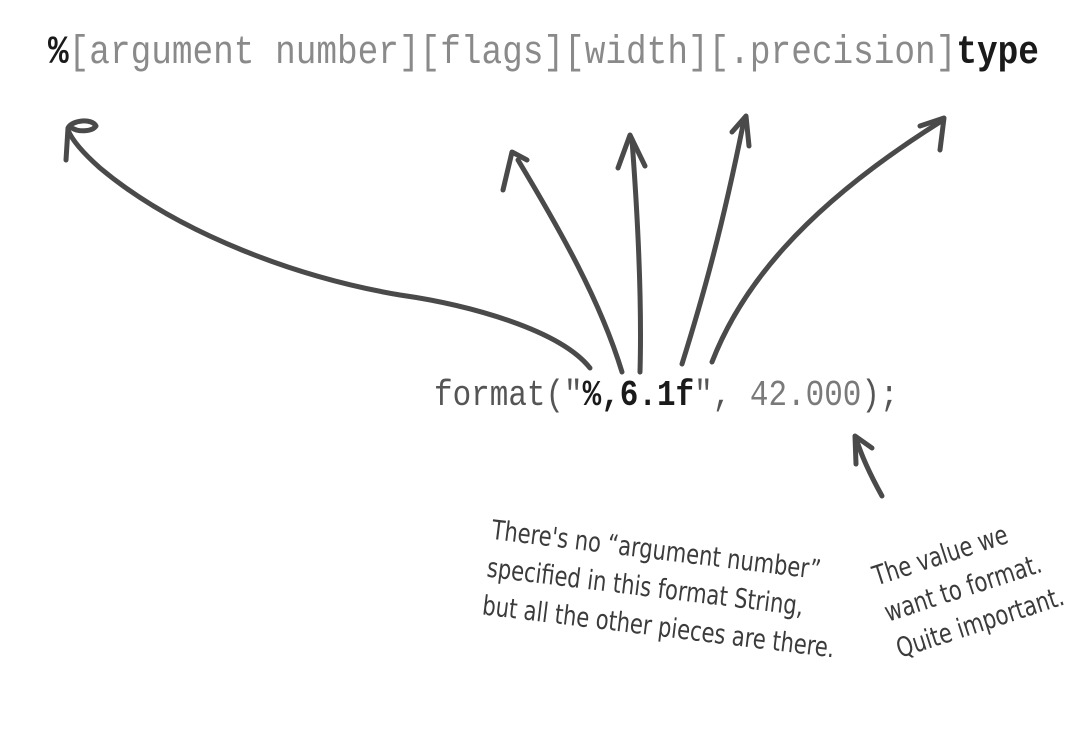 The height and width of the screenshot is (740, 1067). I want to click on code-flags: ,, so click(610, 395).